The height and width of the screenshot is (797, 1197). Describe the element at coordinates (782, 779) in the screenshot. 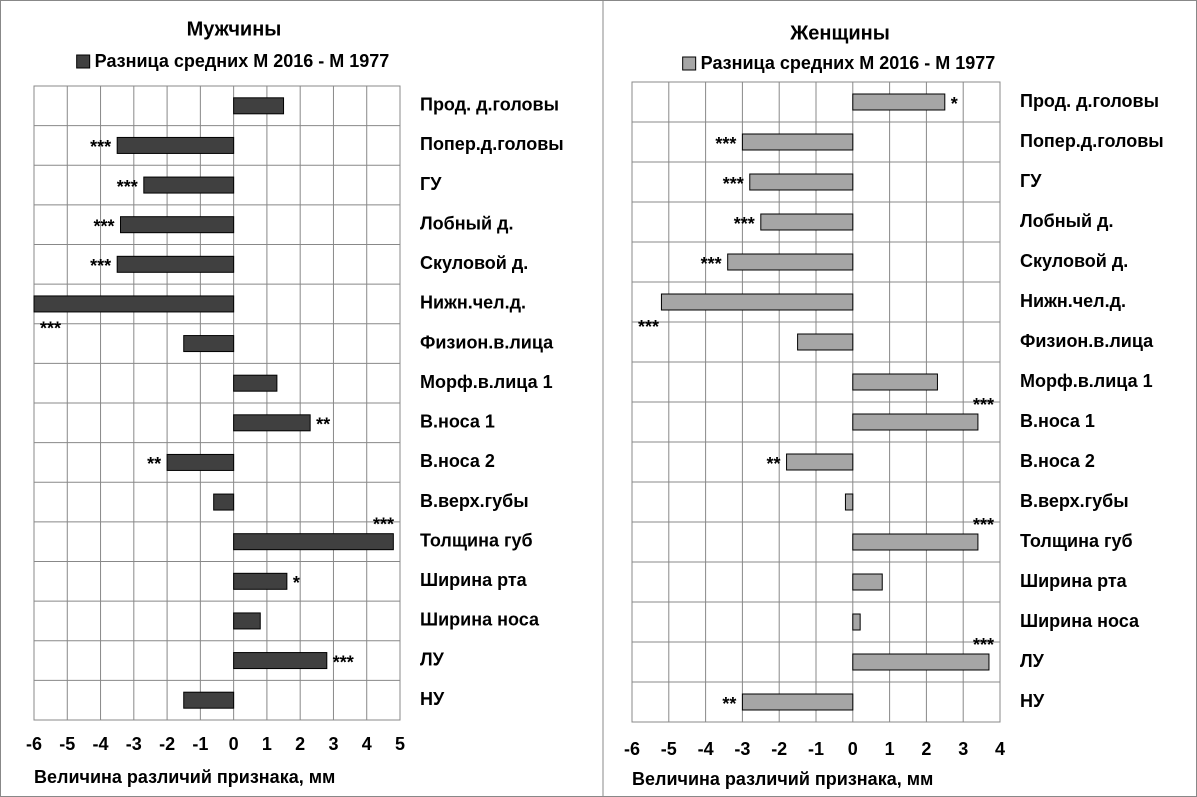

I see `x-axis-label: Величина различий признака, мм` at that location.